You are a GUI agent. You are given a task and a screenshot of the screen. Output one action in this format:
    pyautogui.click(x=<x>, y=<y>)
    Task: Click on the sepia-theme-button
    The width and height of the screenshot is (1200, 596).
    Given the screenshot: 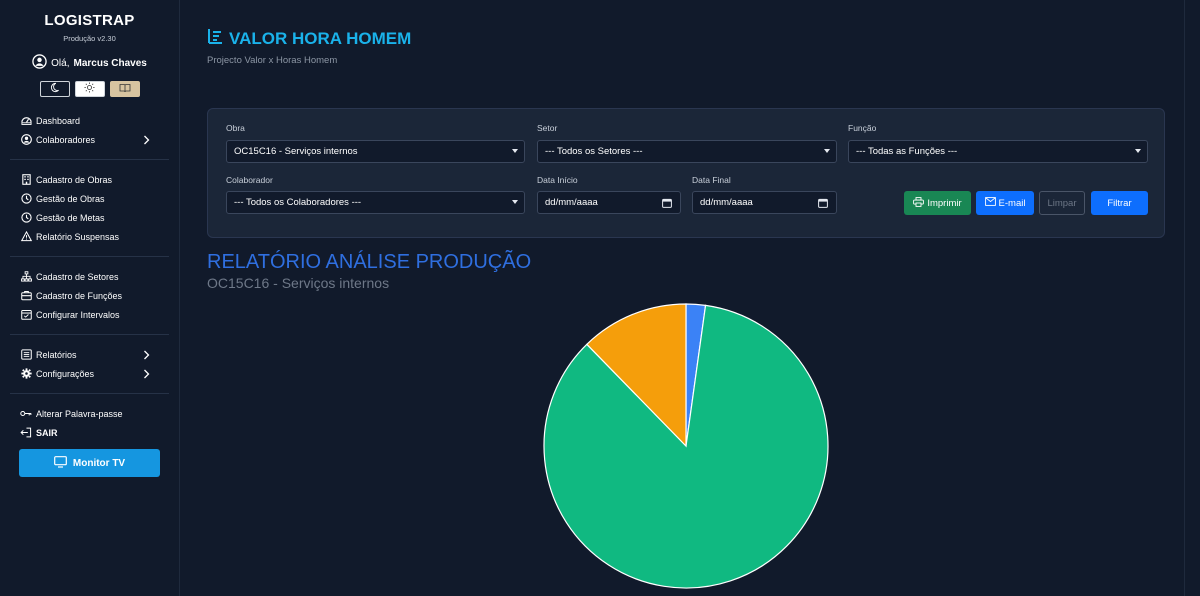 What is the action you would take?
    pyautogui.click(x=124, y=89)
    